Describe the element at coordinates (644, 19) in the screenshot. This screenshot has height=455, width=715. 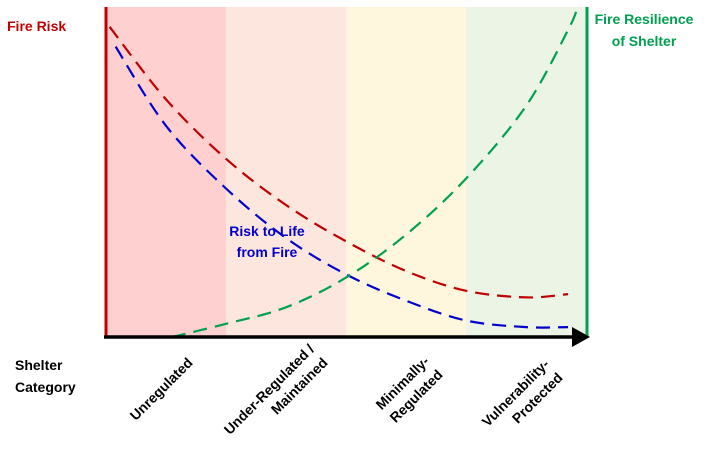
I see `right-axis-title-line-1: Fire Resilience` at that location.